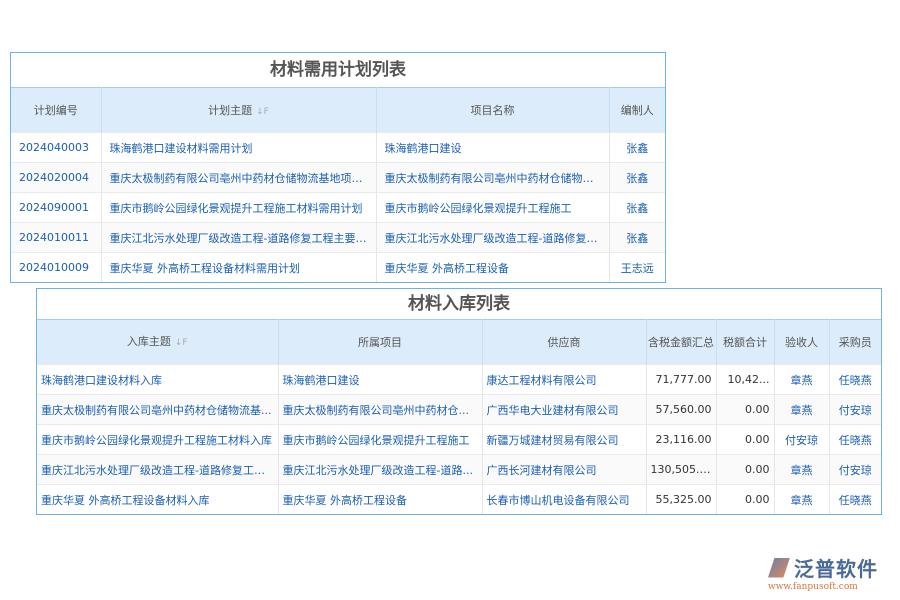 Image resolution: width=900 pixels, height=600 pixels. I want to click on inbound-subject-cell: 重庆华夏 外高桥工程设备材料入库, so click(158, 499).